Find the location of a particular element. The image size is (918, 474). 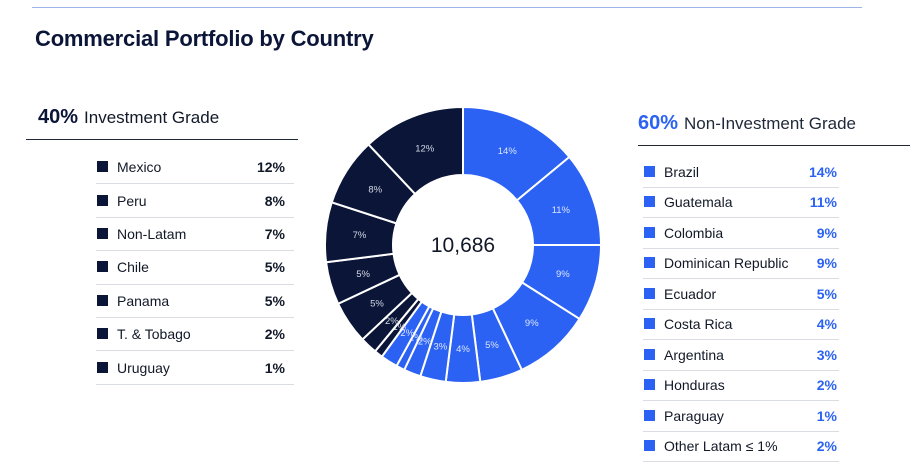

investment-legend-row-mexico: Mexico 12% is located at coordinates (195, 168).